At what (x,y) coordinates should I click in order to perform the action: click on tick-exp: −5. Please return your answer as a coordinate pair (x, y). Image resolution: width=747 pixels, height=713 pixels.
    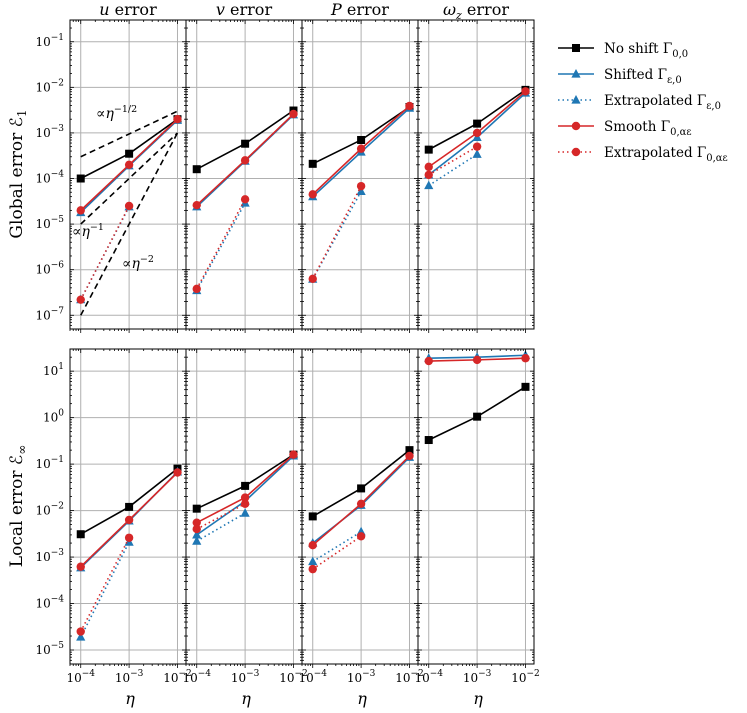
    Looking at the image, I should click on (58, 220).